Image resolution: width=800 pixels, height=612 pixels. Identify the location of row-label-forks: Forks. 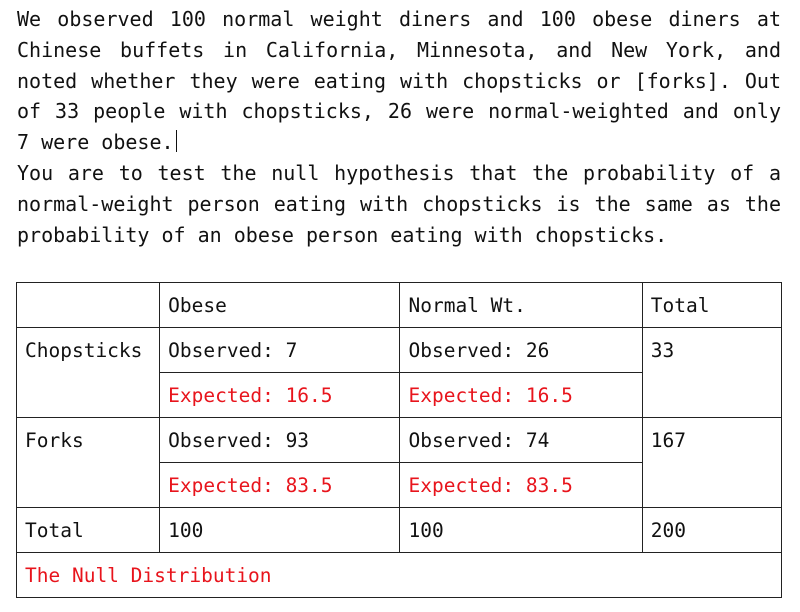
(88, 462).